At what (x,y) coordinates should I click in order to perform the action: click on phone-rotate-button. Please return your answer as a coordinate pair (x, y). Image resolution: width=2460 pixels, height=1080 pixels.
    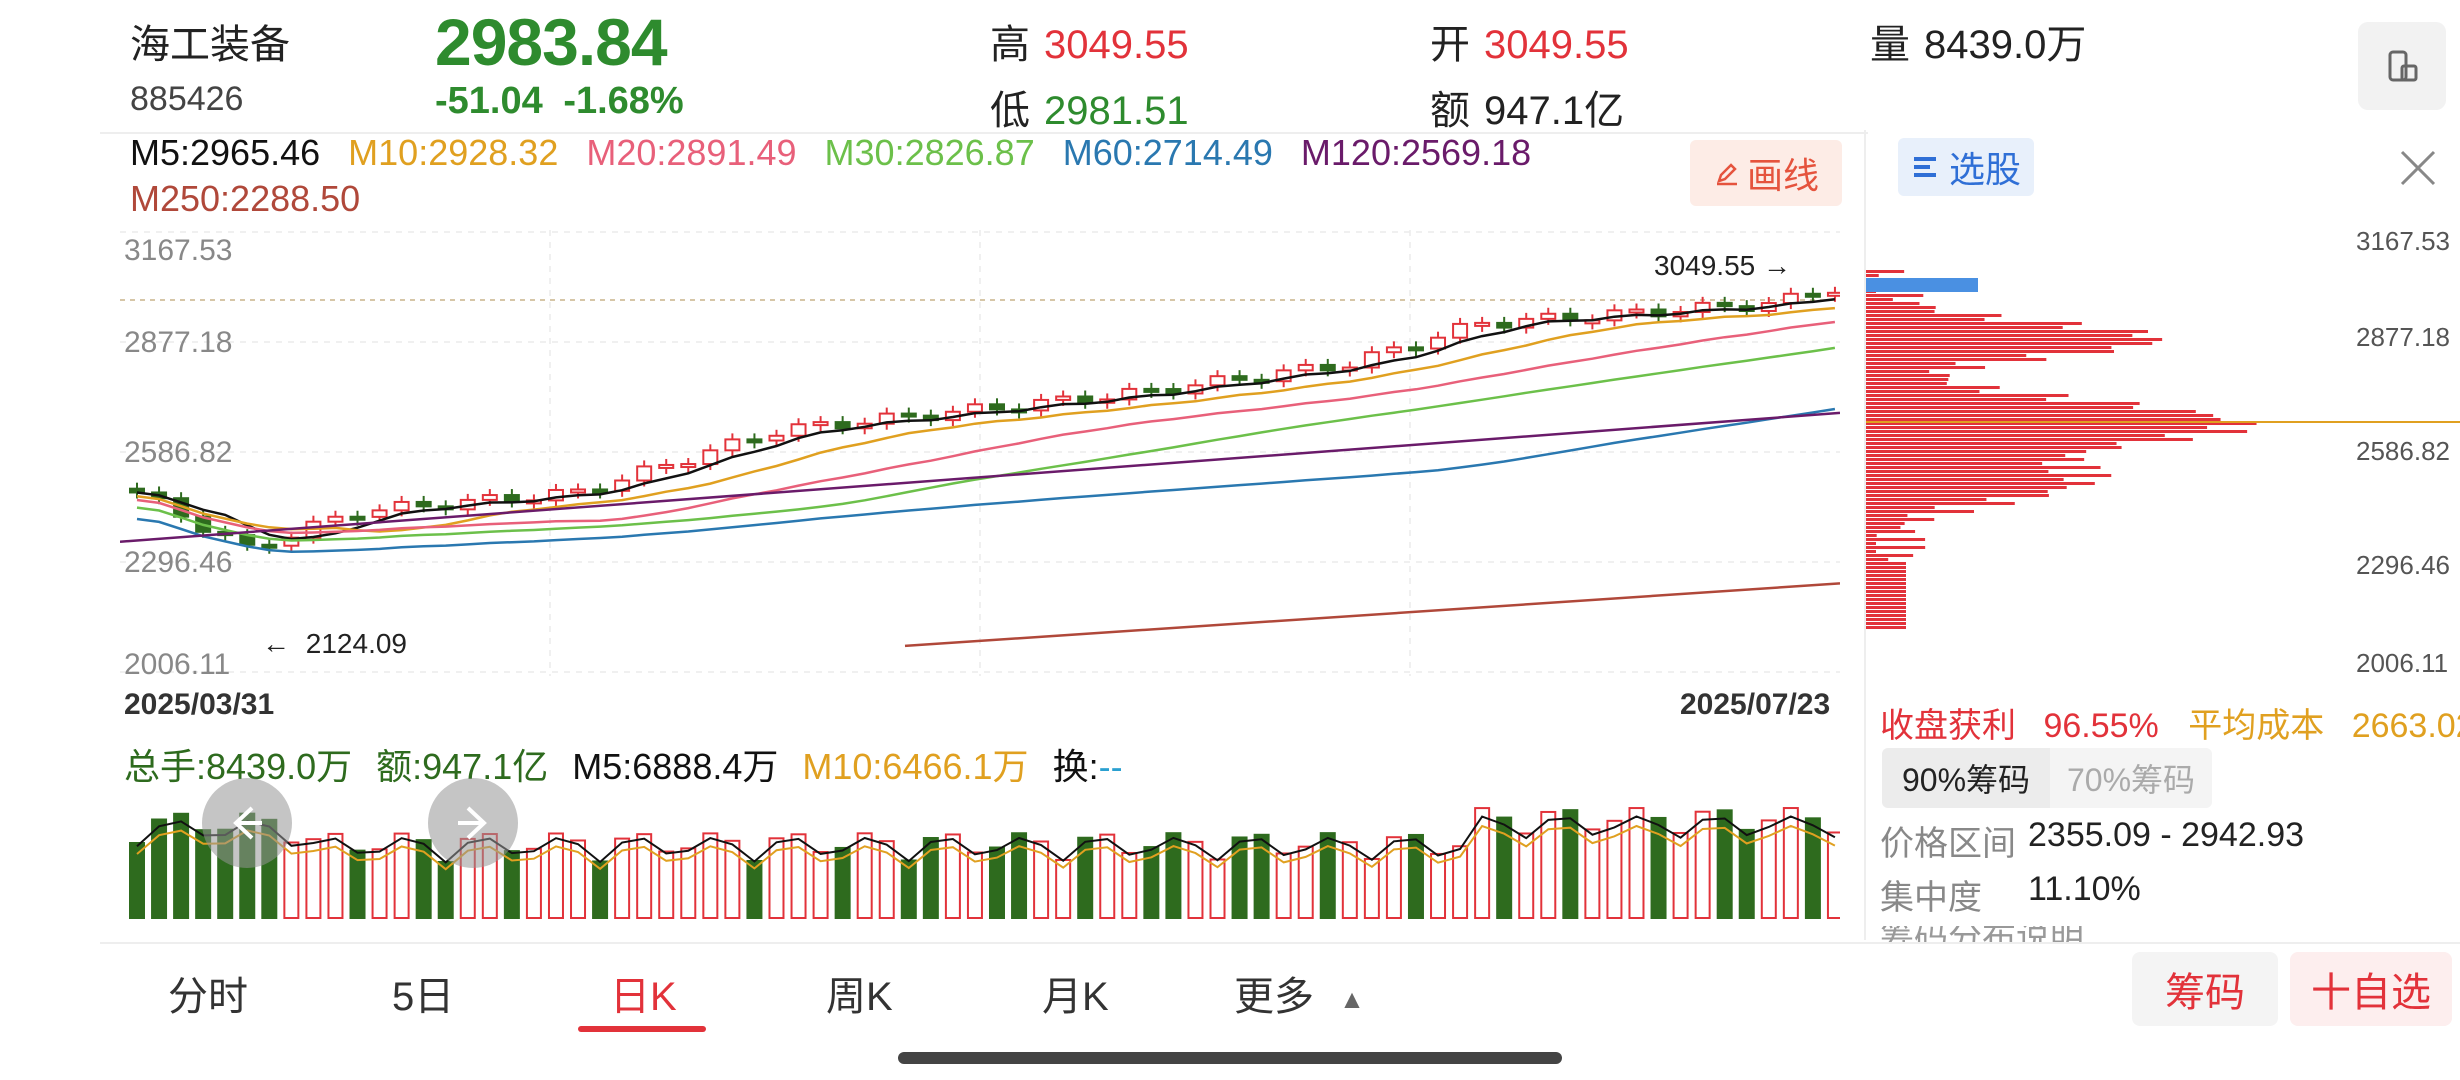
    Looking at the image, I should click on (2402, 66).